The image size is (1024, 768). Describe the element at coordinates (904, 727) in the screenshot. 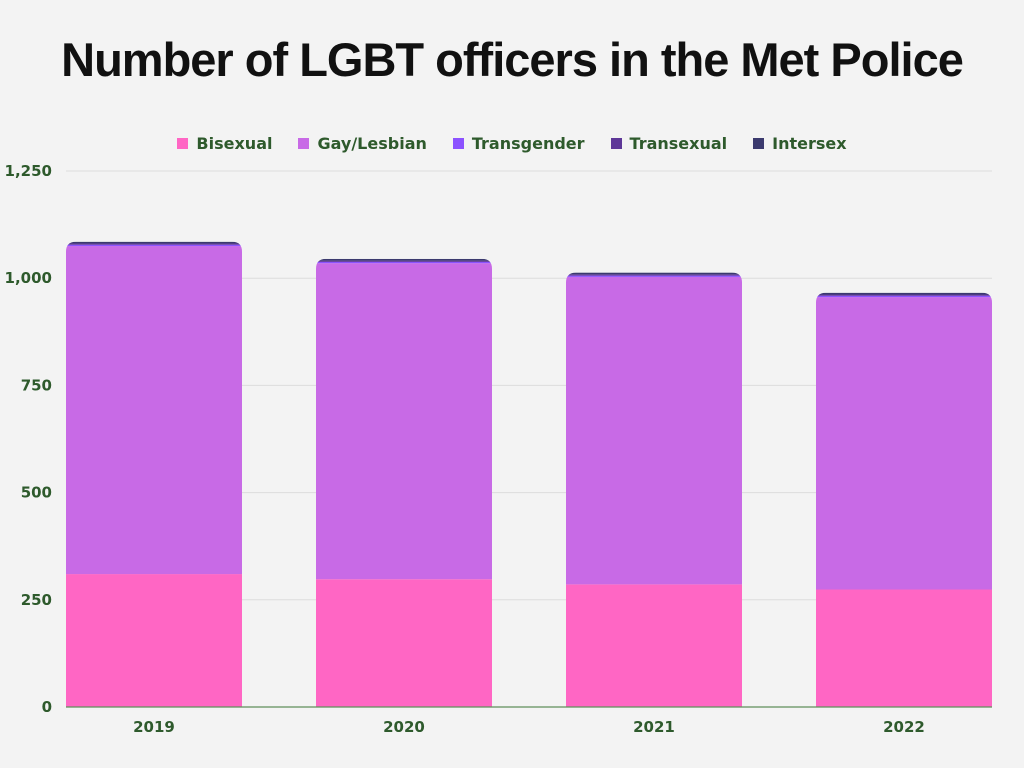

I see `x-tick-label: 2022` at that location.